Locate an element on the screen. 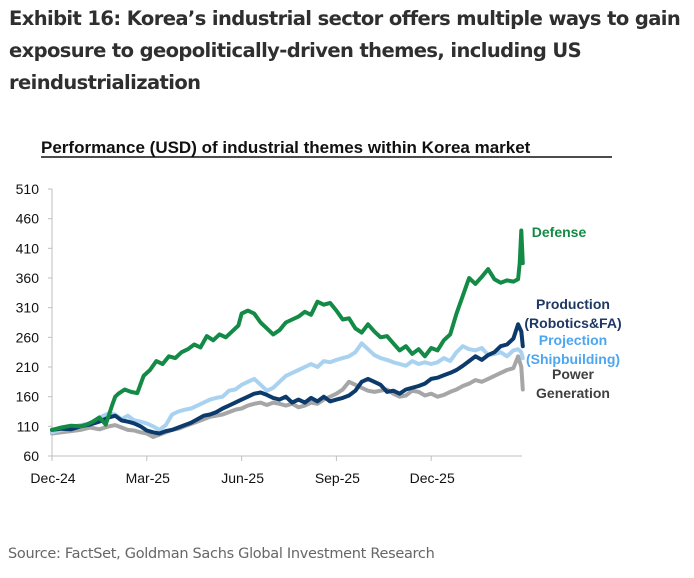  x-tick-label: Jun-25 is located at coordinates (242, 478).